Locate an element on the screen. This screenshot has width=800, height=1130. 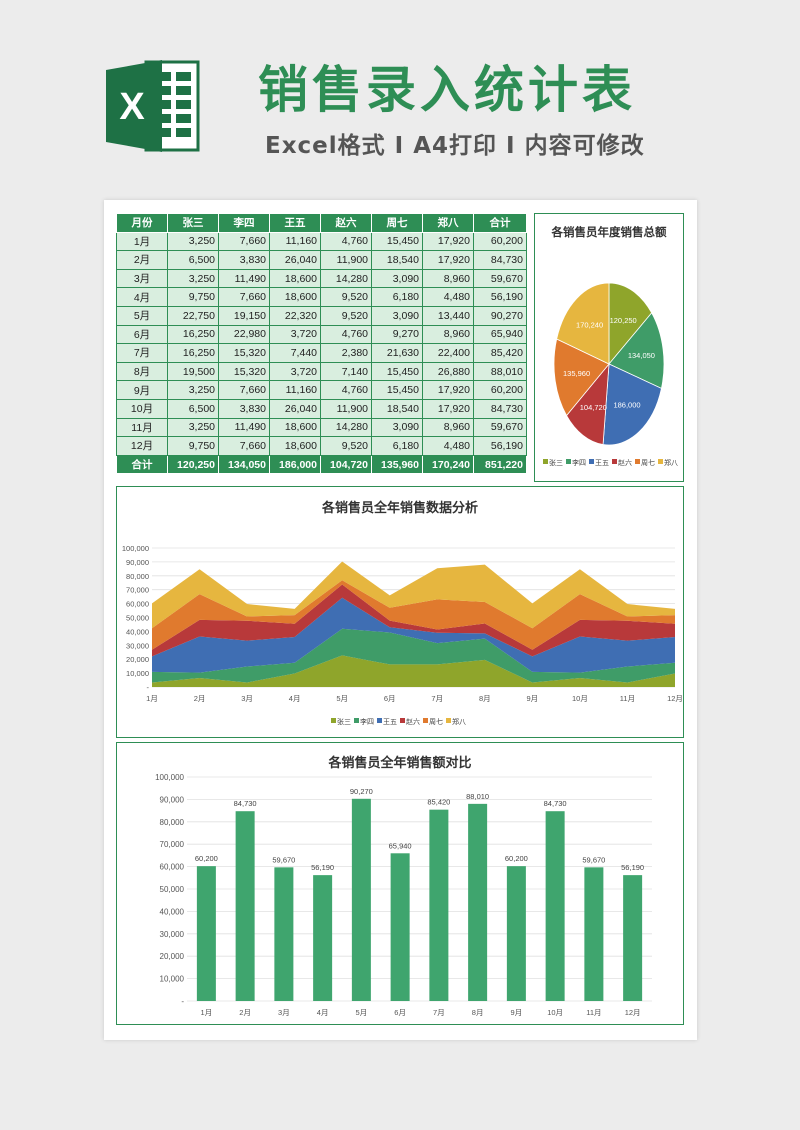
month-cell: 1月 is located at coordinates (142, 241).